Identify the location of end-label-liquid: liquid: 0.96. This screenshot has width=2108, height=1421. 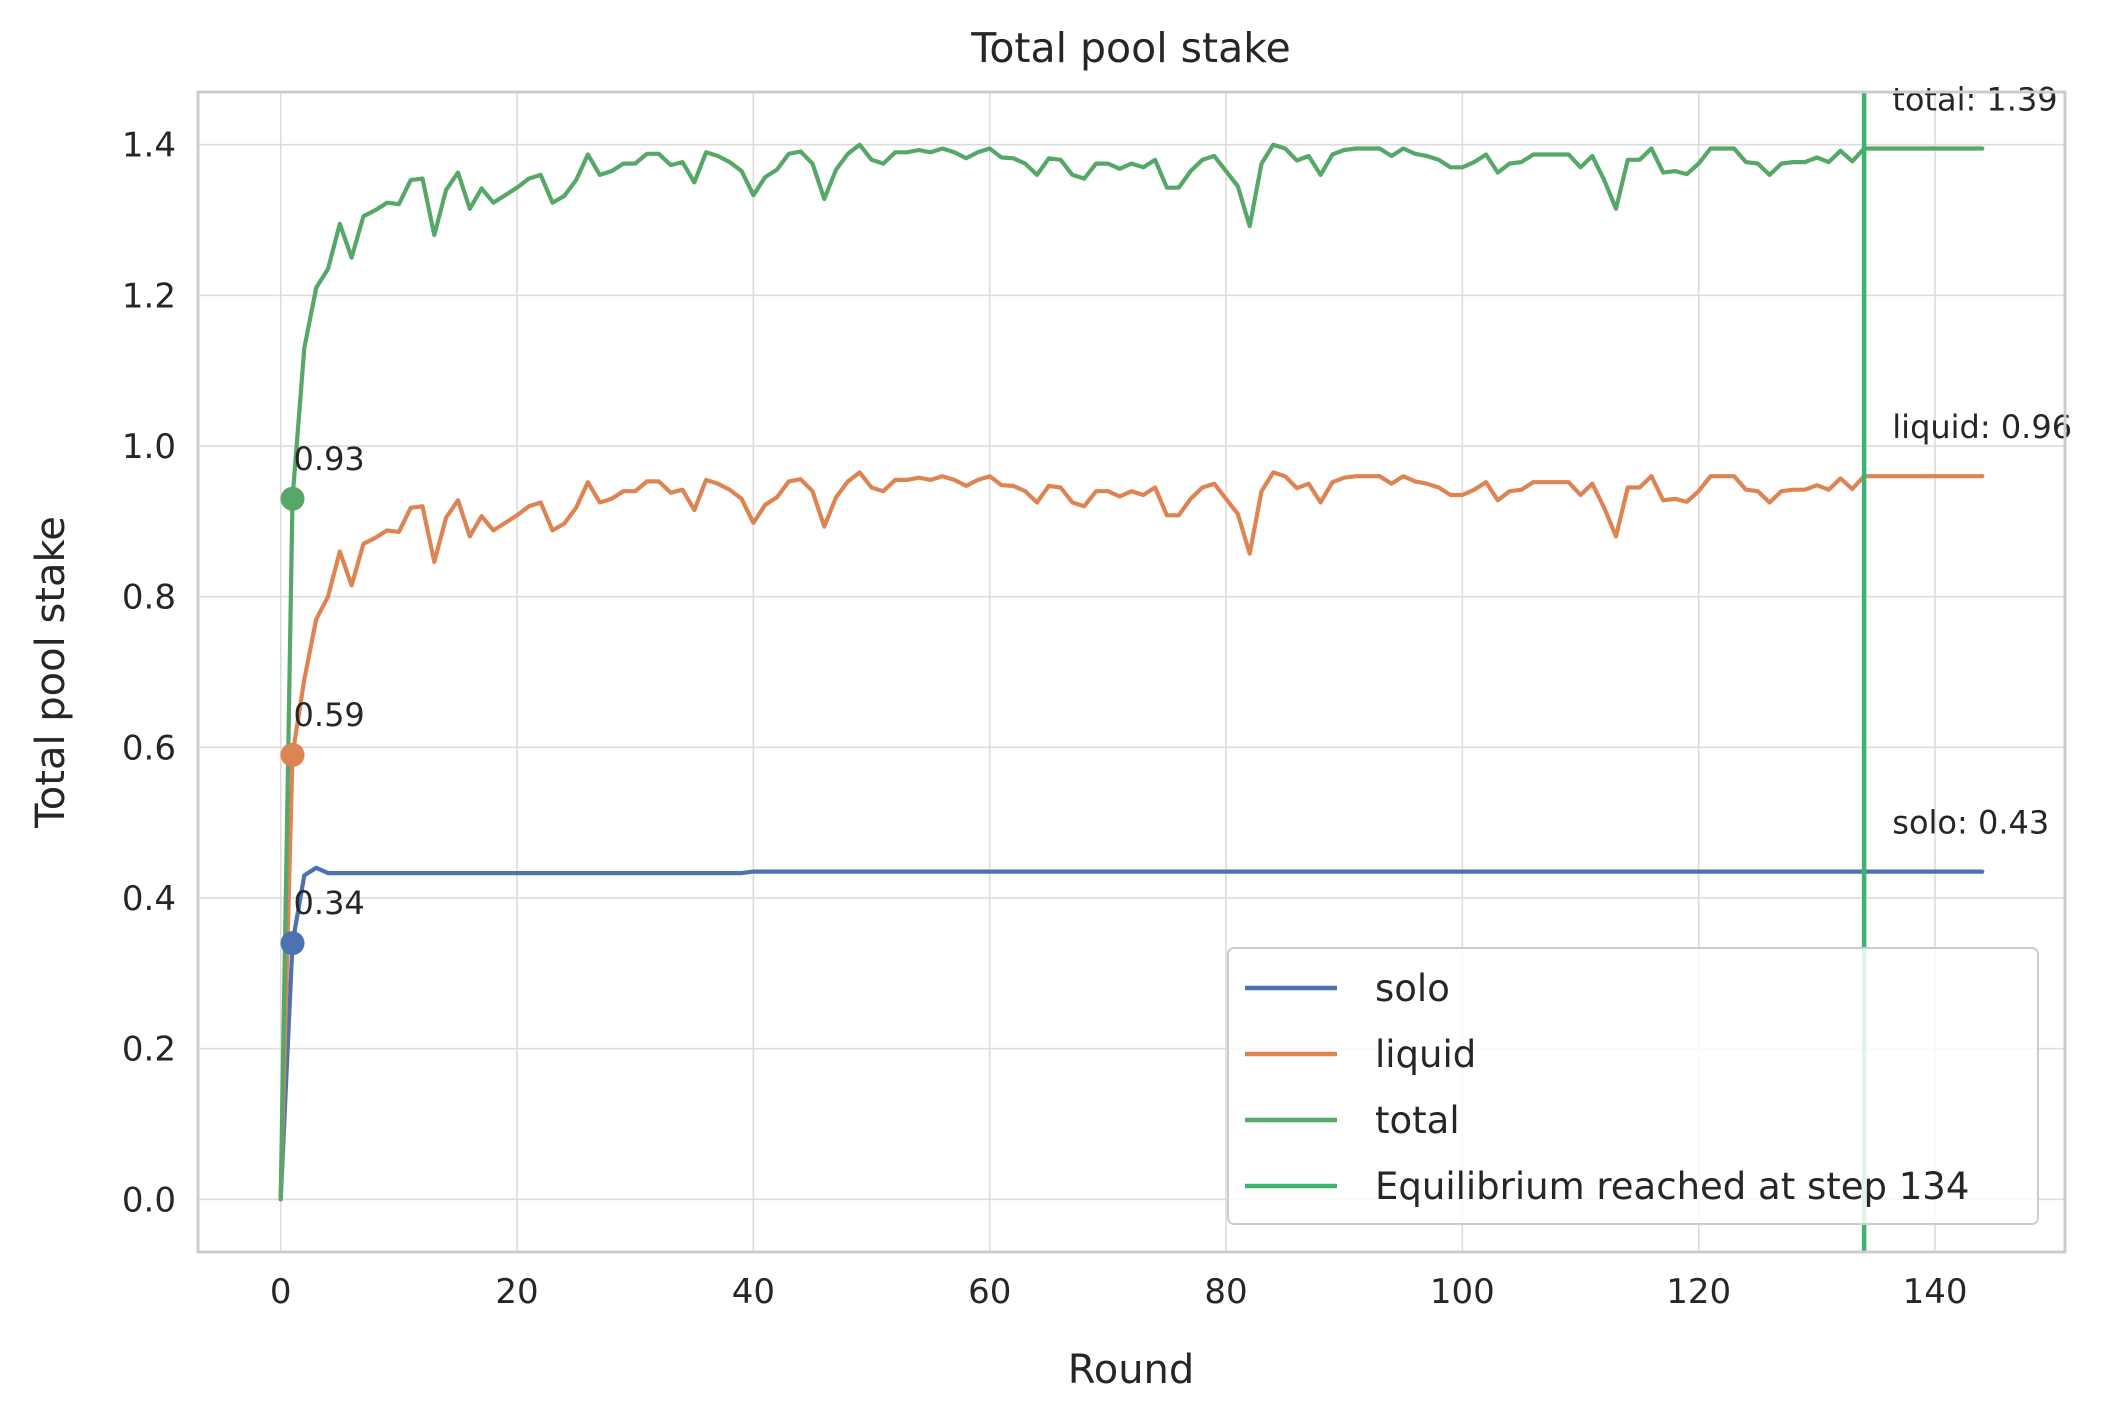
(1982, 427).